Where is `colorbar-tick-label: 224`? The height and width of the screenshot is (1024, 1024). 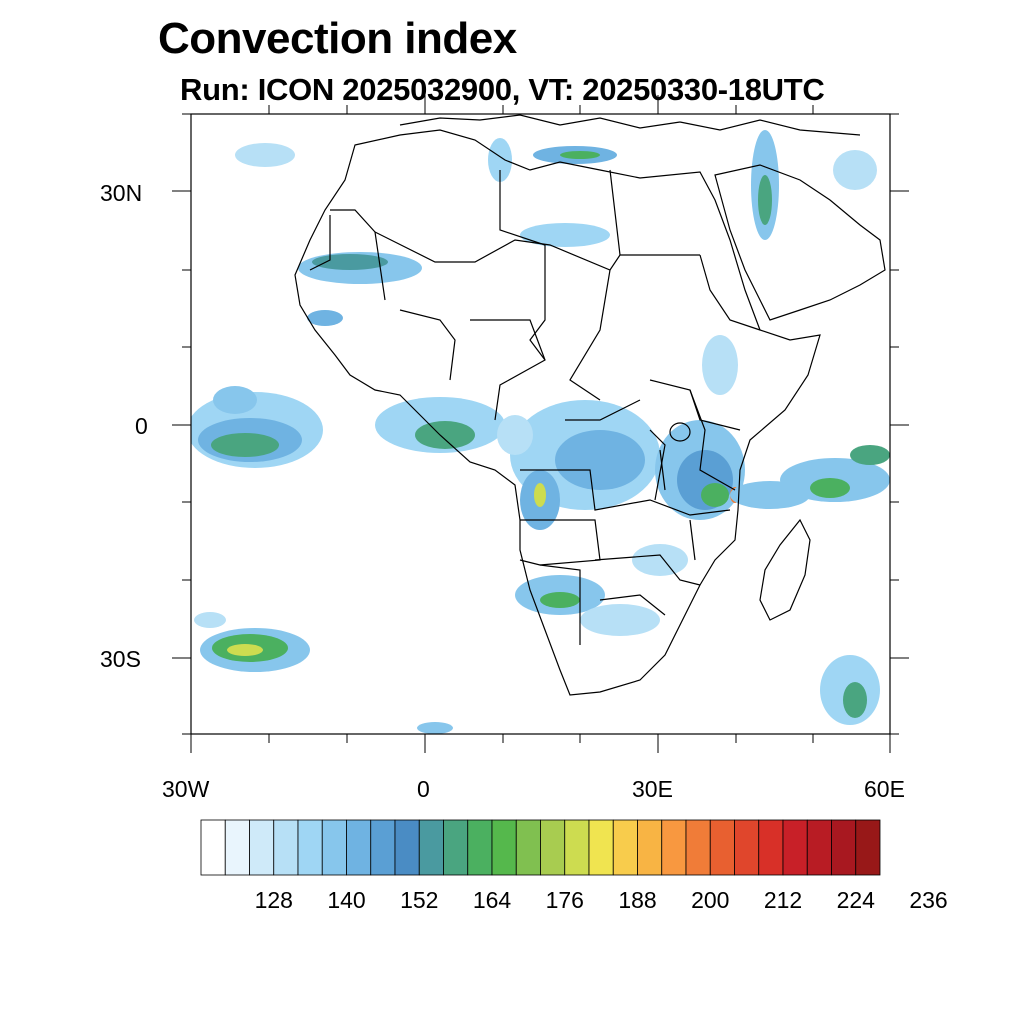
colorbar-tick-label: 224 is located at coordinates (855, 900).